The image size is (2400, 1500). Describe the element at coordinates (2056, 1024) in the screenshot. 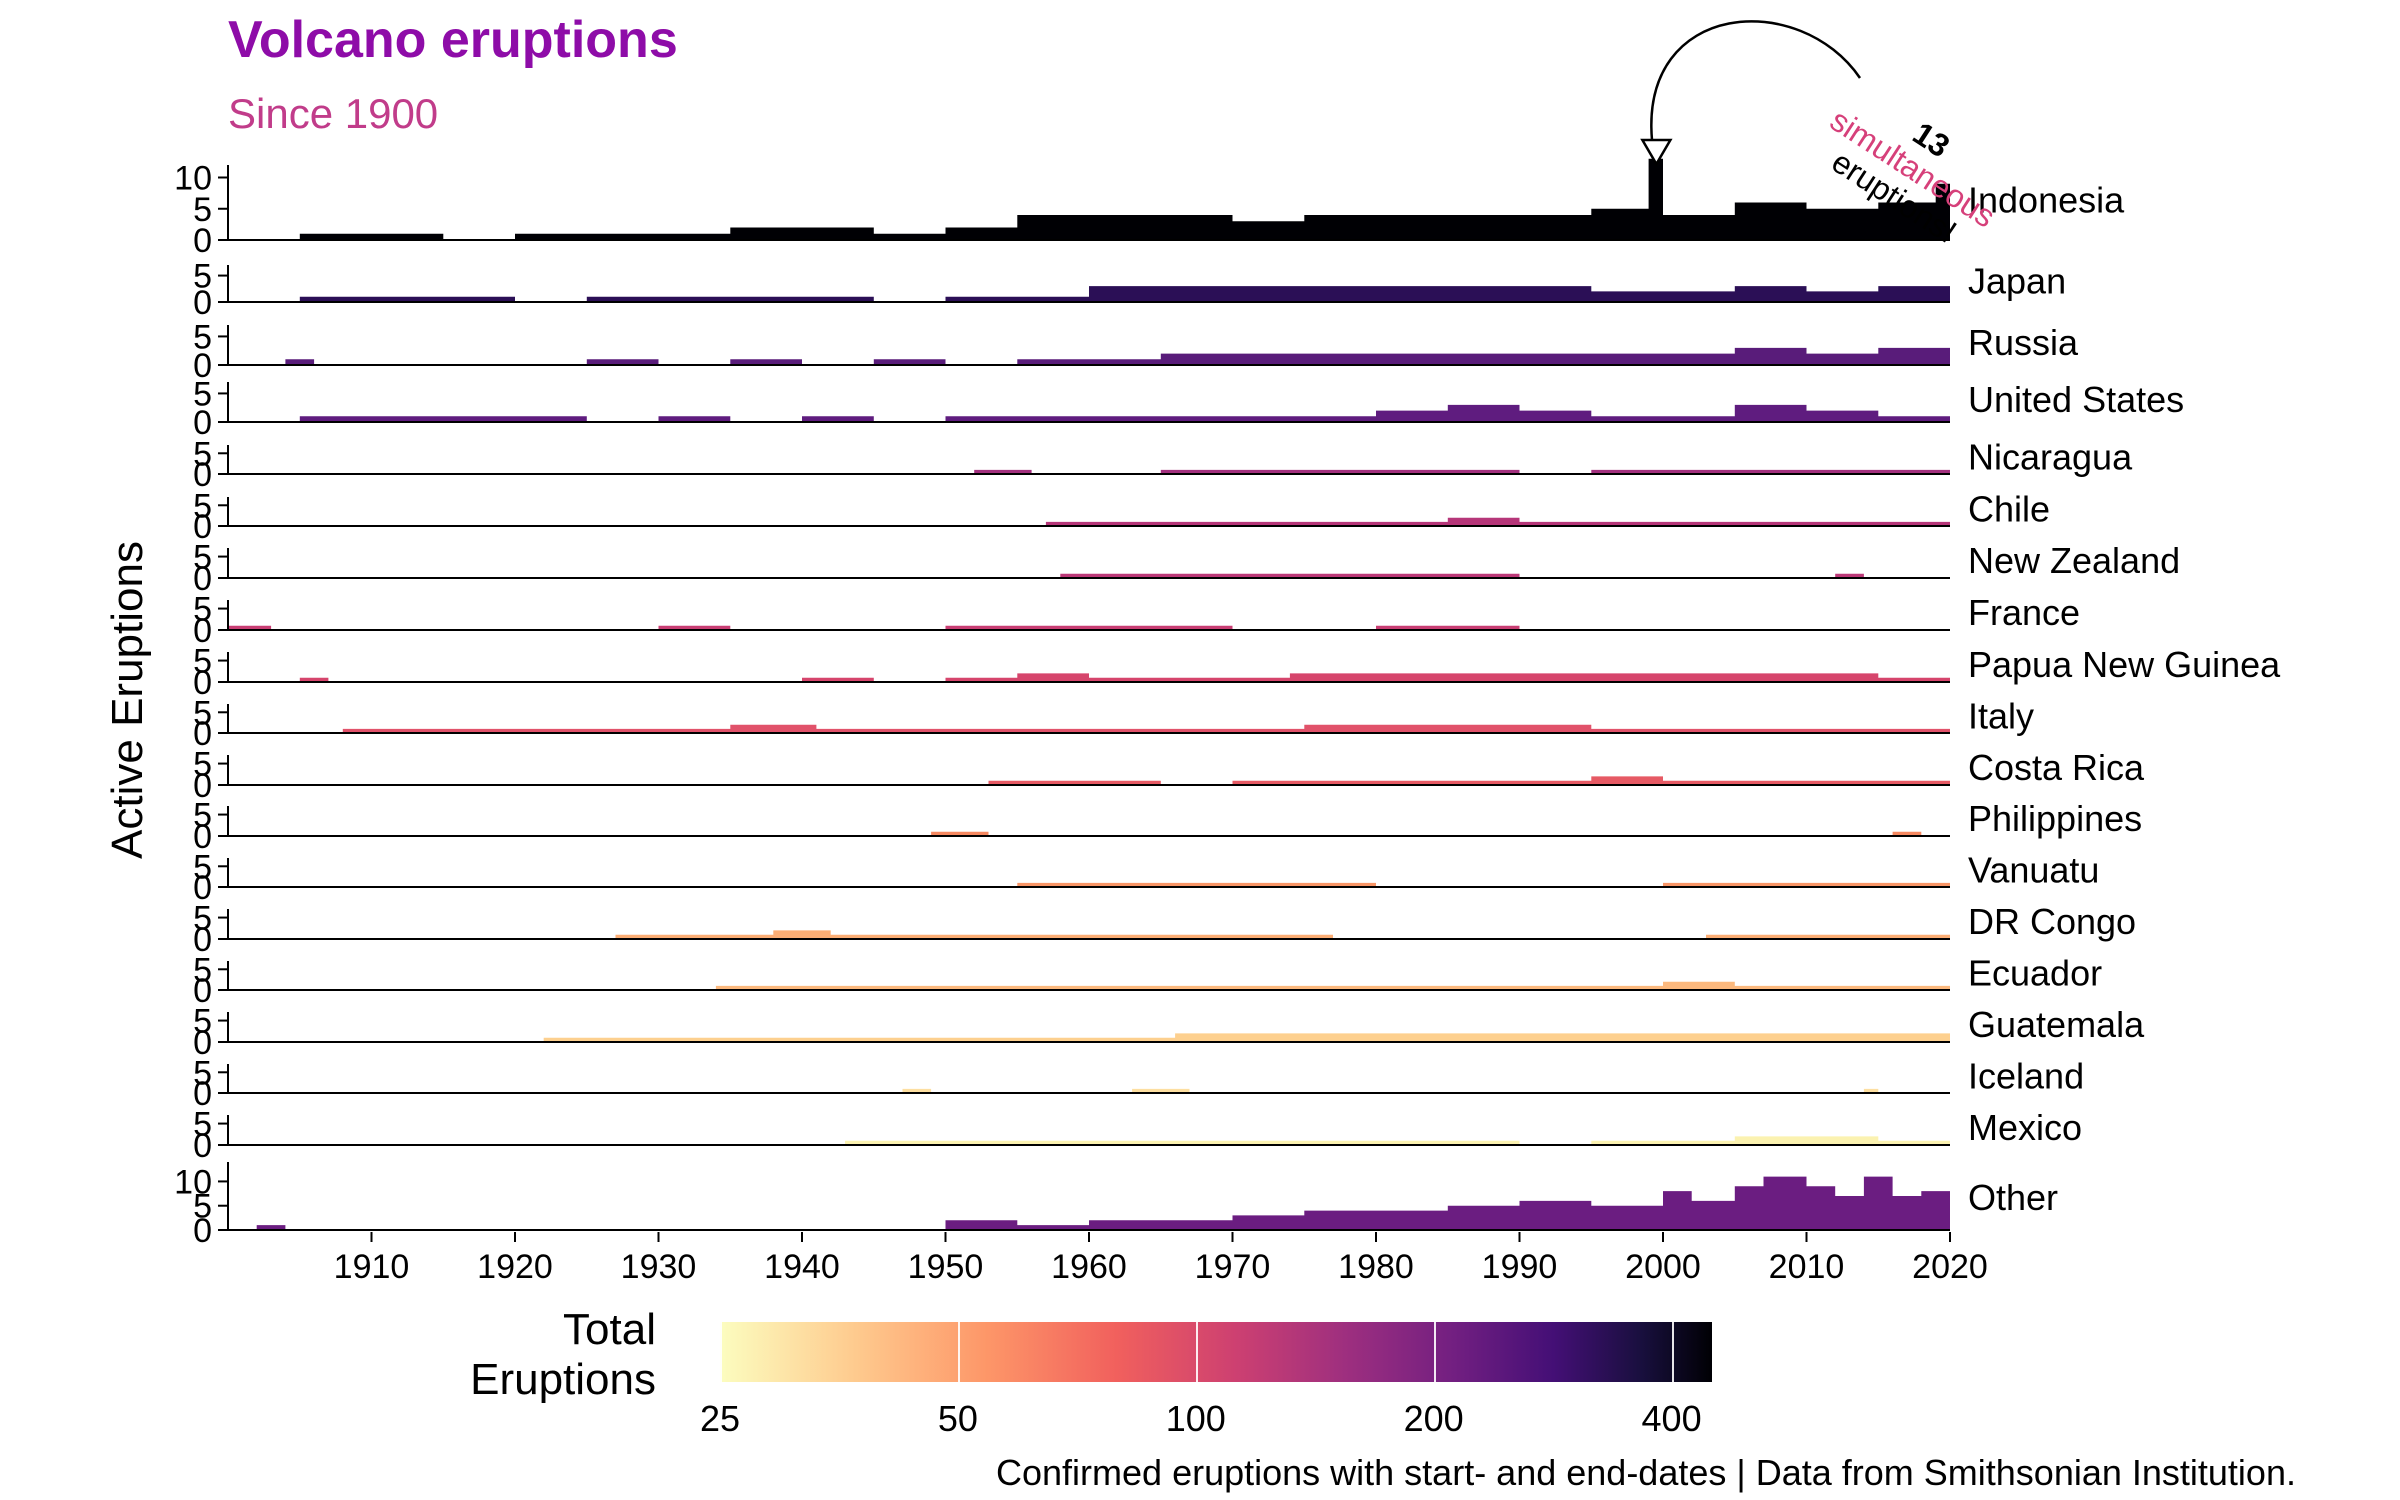

I see `series-label: Guatemala` at that location.